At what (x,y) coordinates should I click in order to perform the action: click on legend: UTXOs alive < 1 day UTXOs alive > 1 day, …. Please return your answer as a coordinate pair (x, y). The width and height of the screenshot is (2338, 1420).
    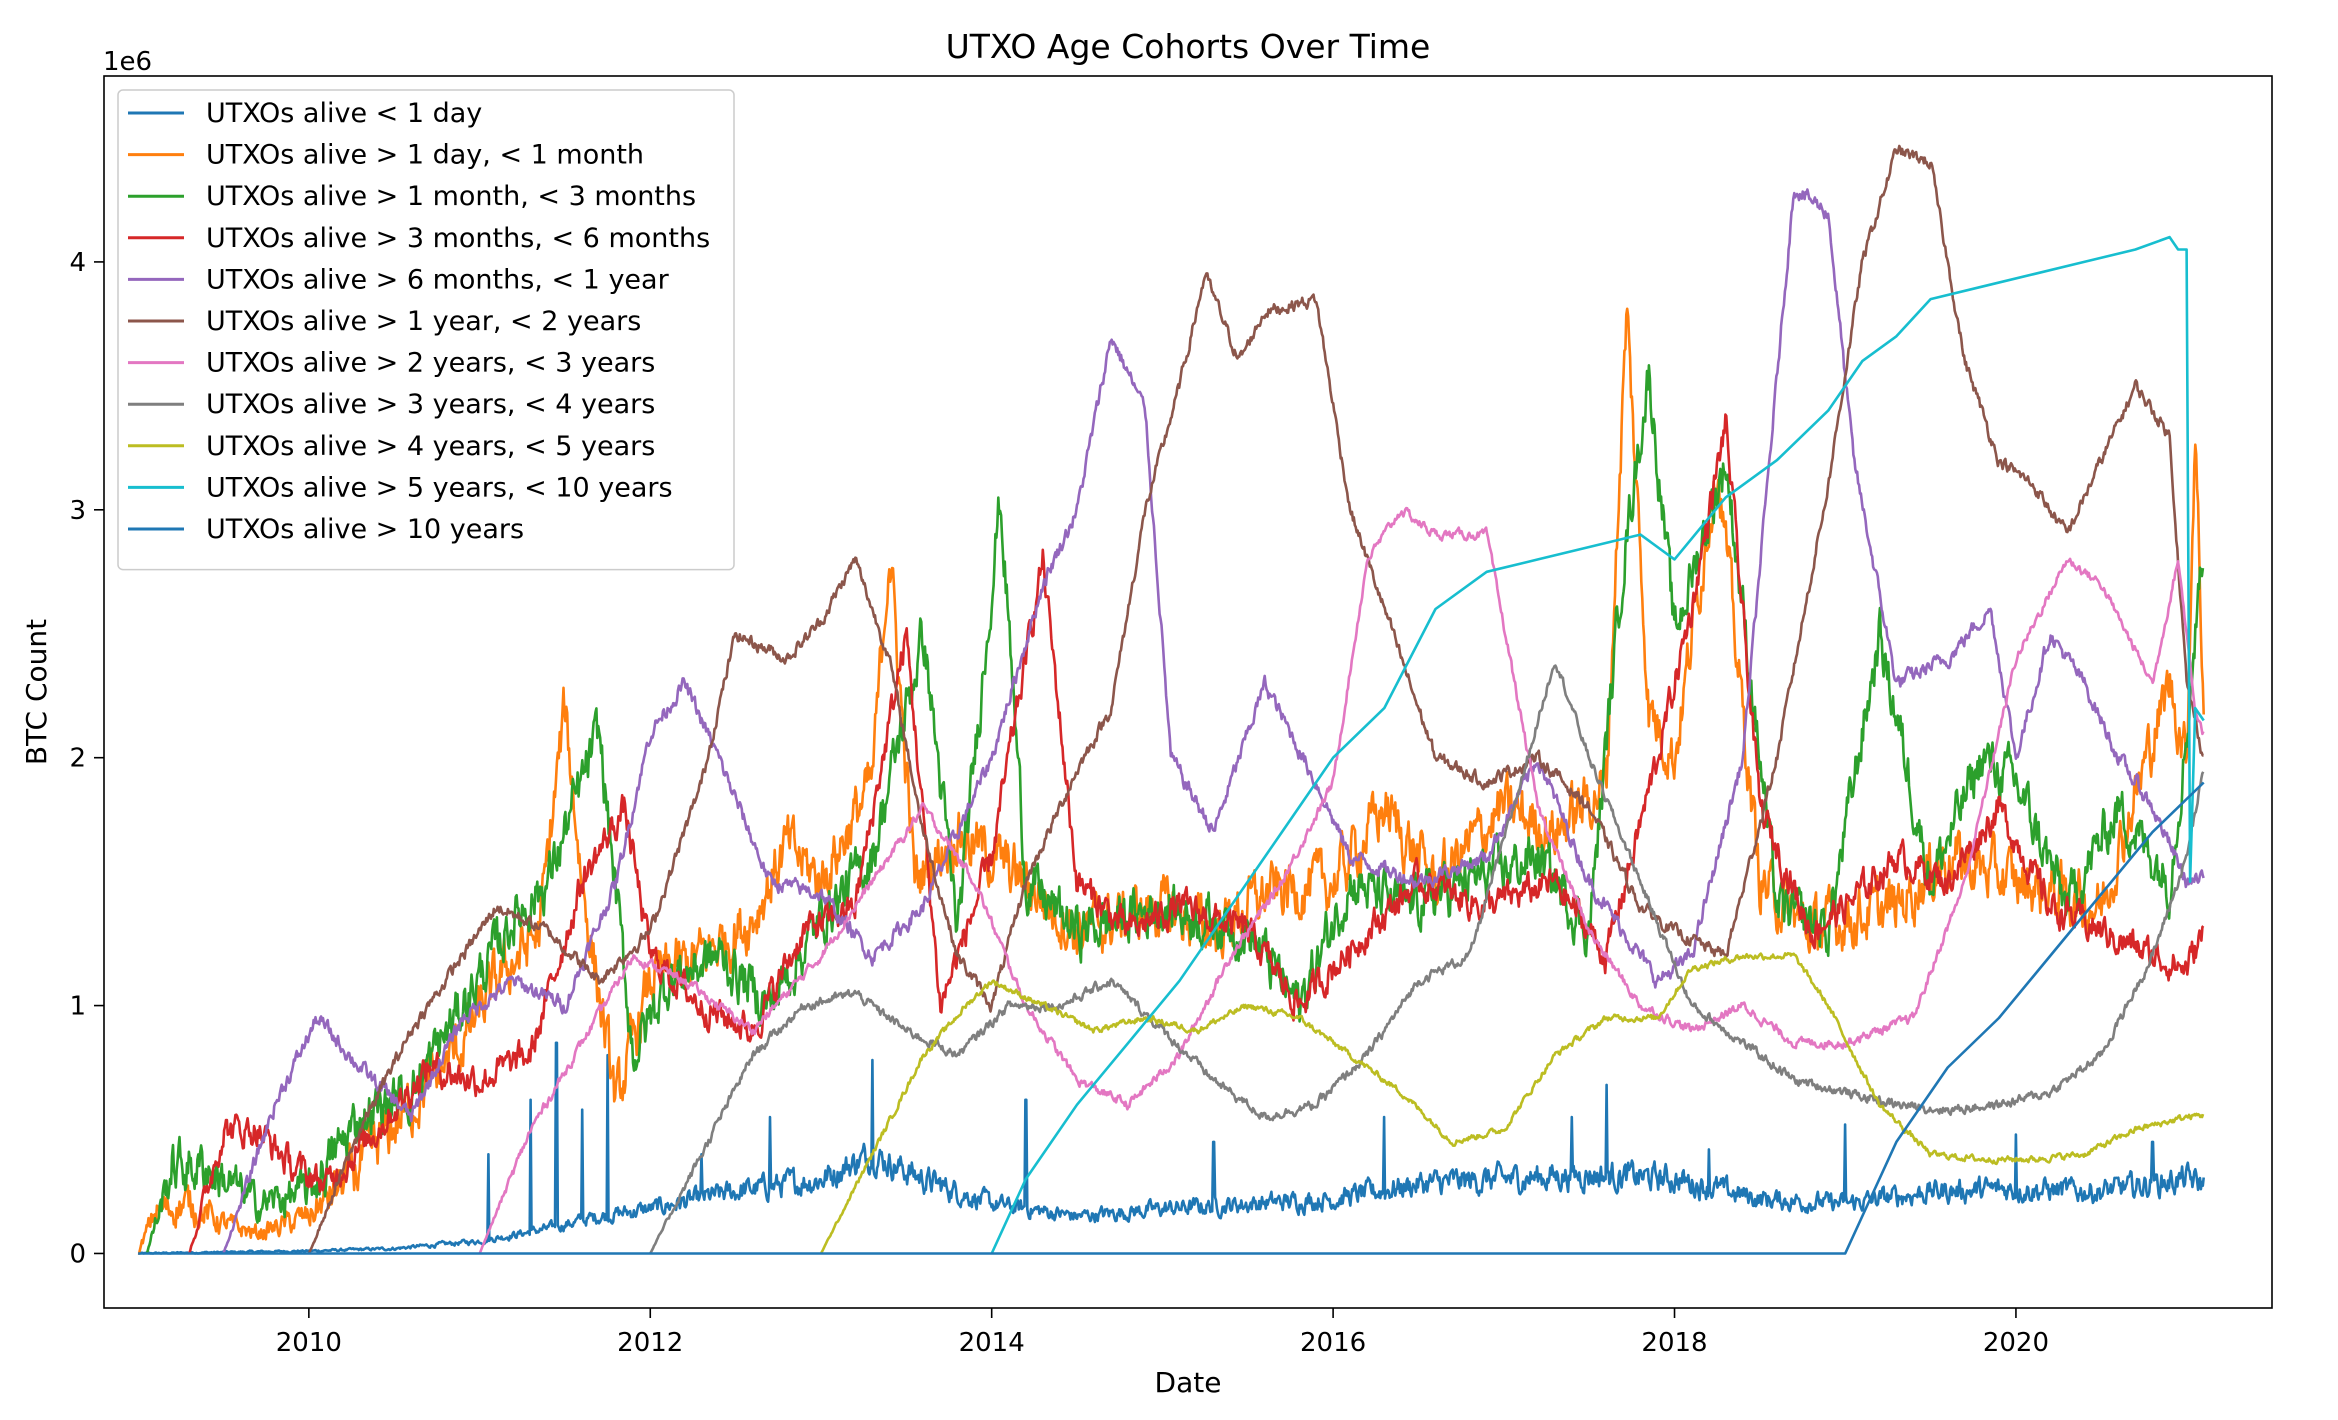
    Looking at the image, I should click on (426, 330).